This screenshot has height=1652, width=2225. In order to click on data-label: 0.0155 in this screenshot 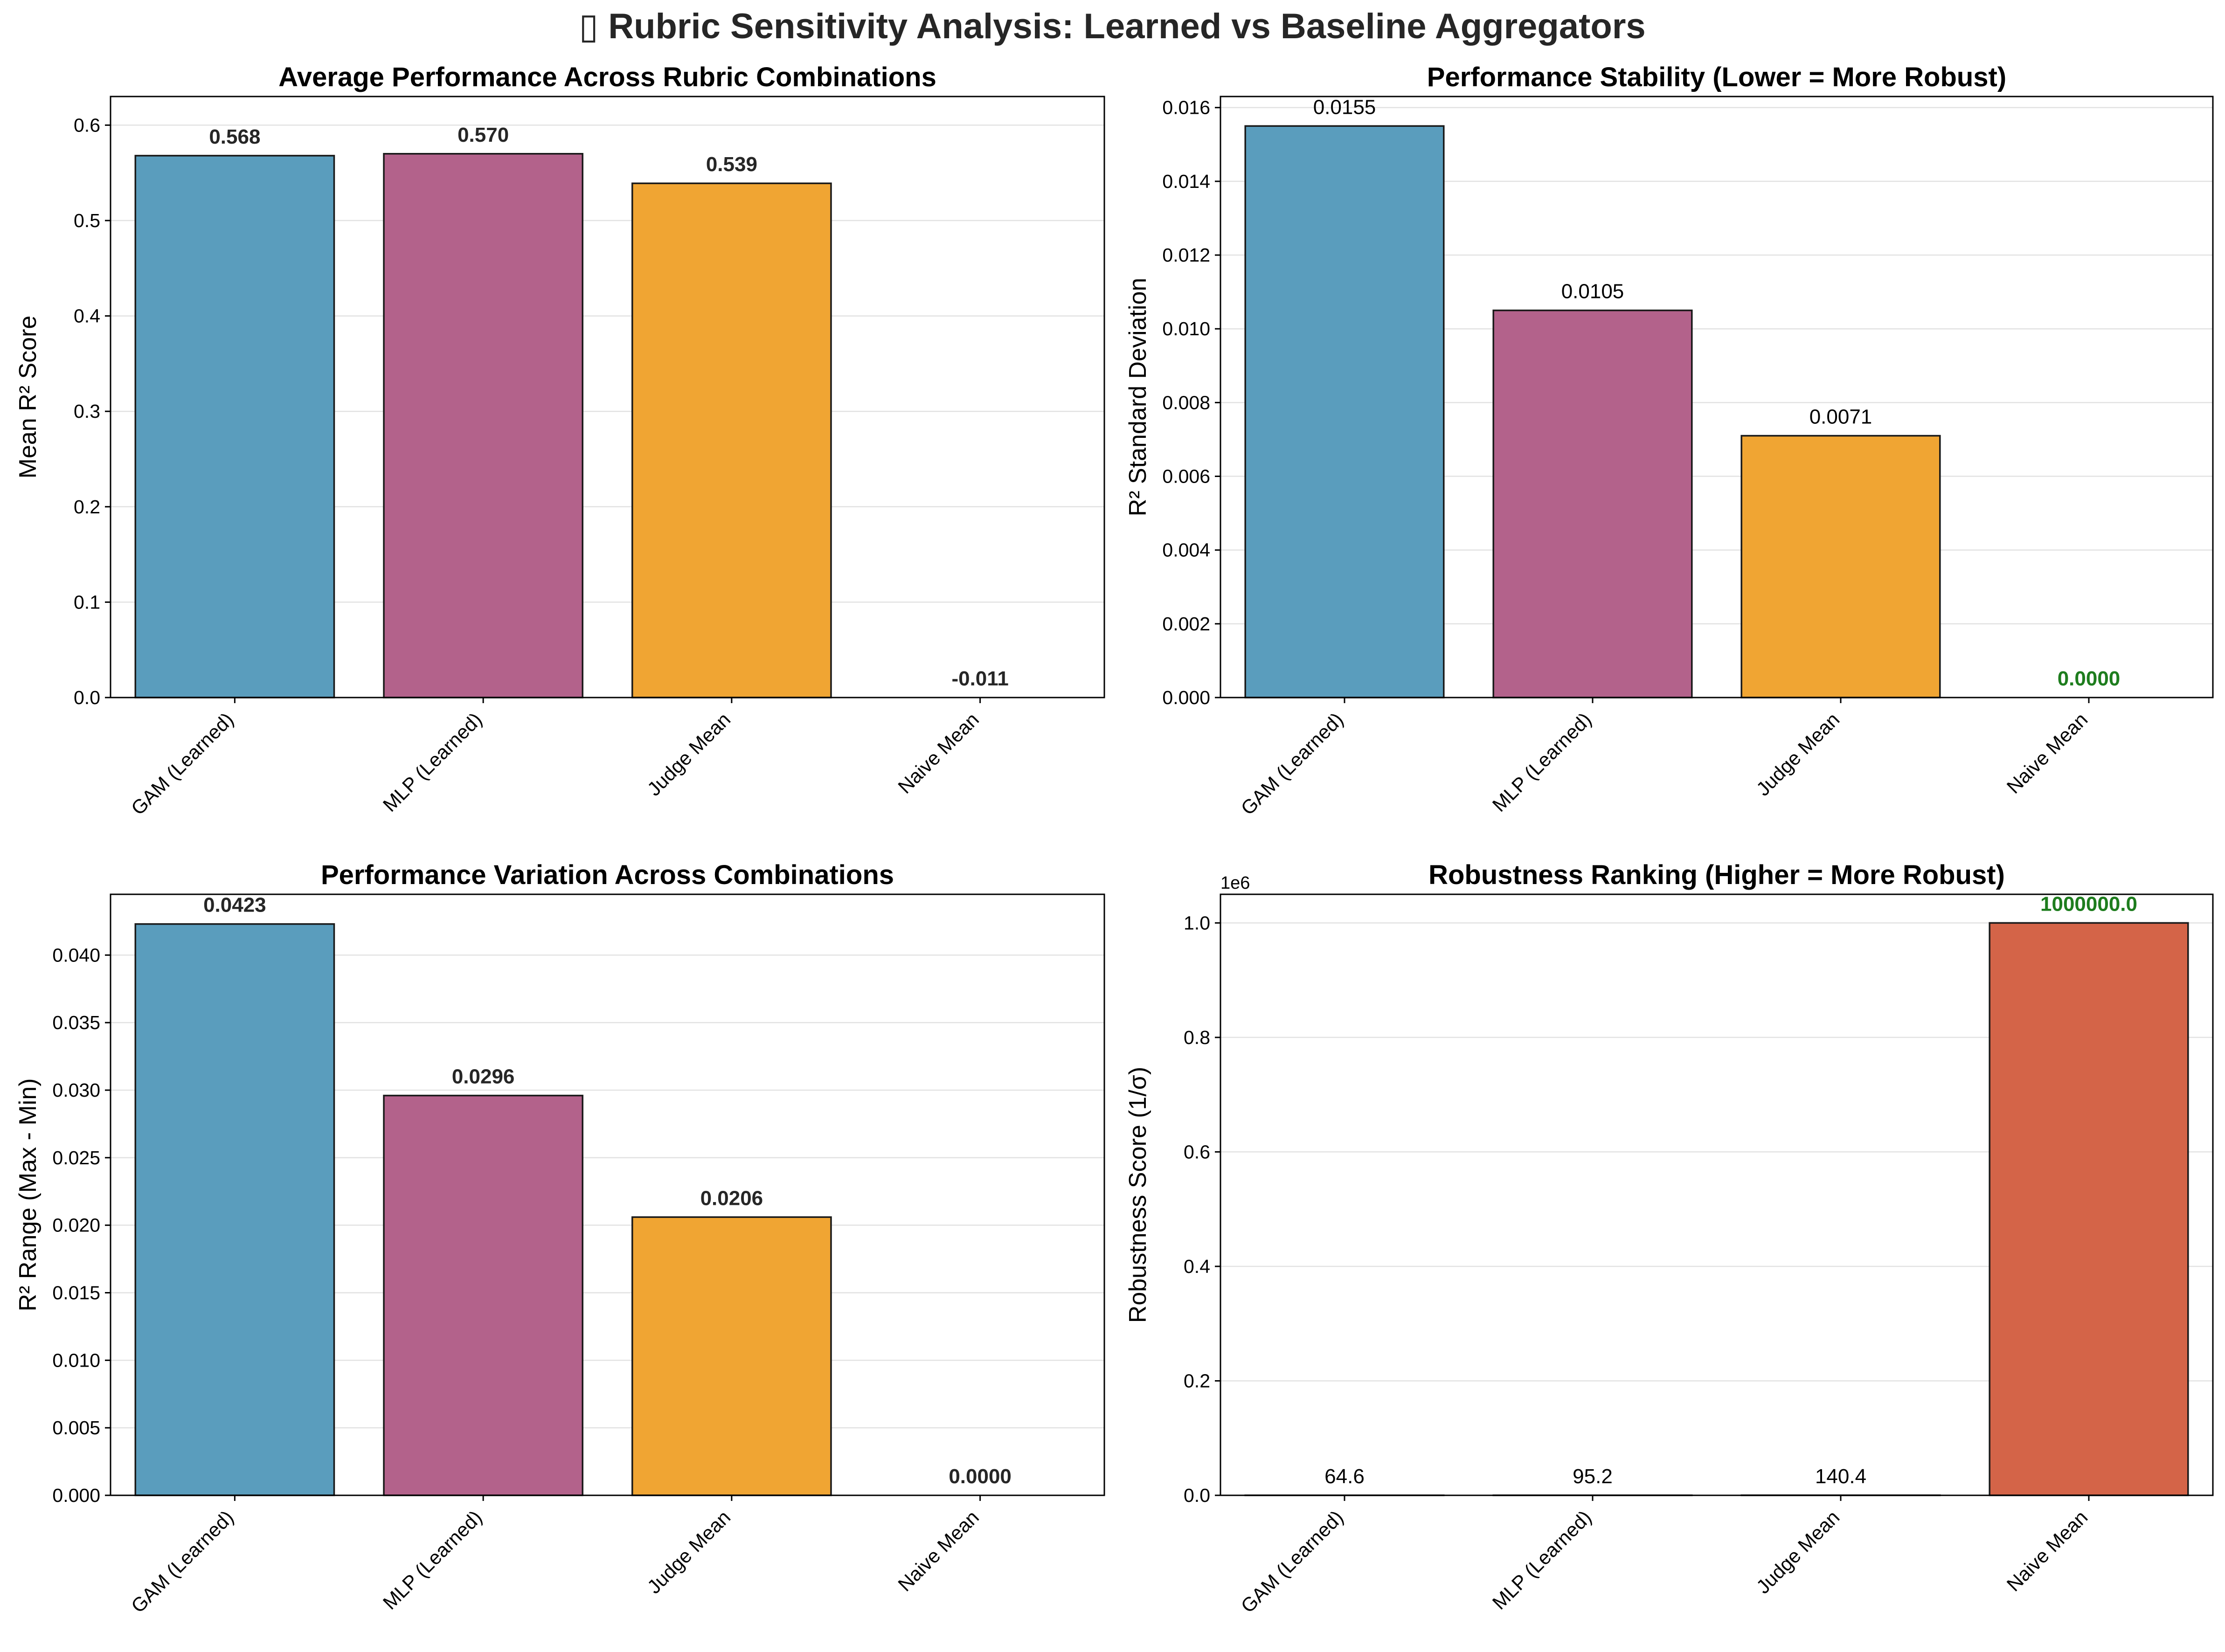, I will do `click(1344, 107)`.